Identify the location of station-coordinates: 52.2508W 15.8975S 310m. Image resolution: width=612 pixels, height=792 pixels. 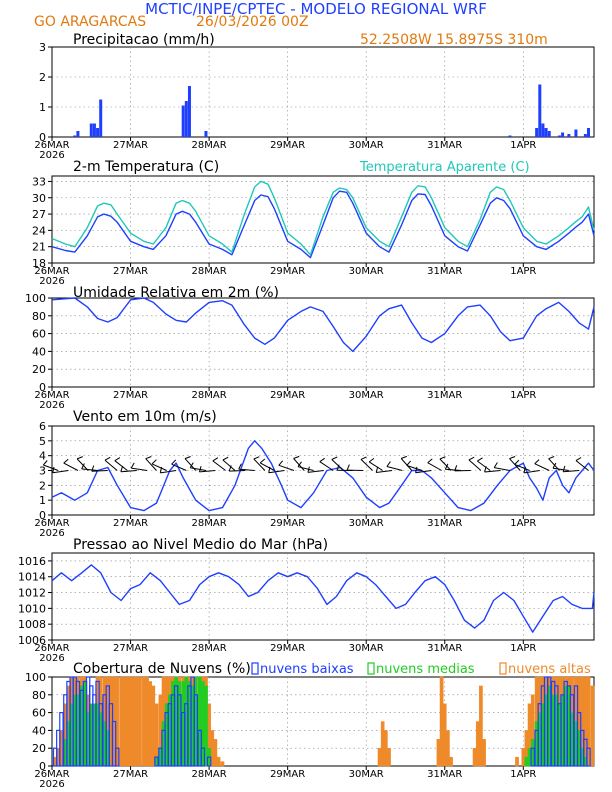
(454, 40).